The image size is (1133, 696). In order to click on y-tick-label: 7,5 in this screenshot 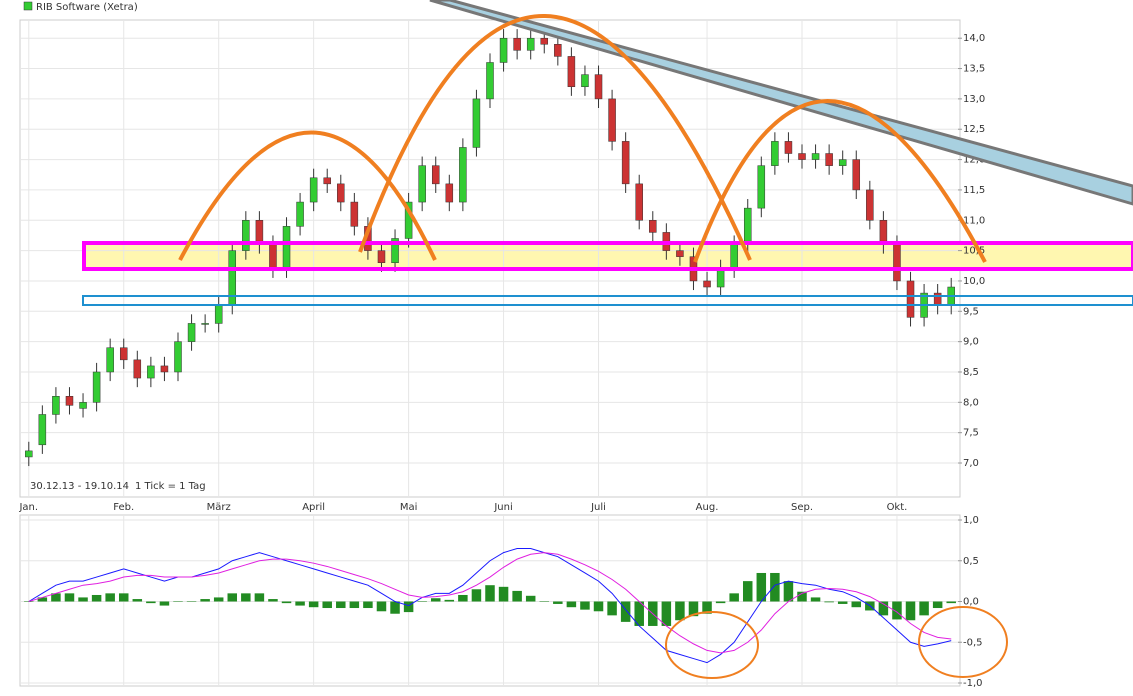, I will do `click(971, 433)`.